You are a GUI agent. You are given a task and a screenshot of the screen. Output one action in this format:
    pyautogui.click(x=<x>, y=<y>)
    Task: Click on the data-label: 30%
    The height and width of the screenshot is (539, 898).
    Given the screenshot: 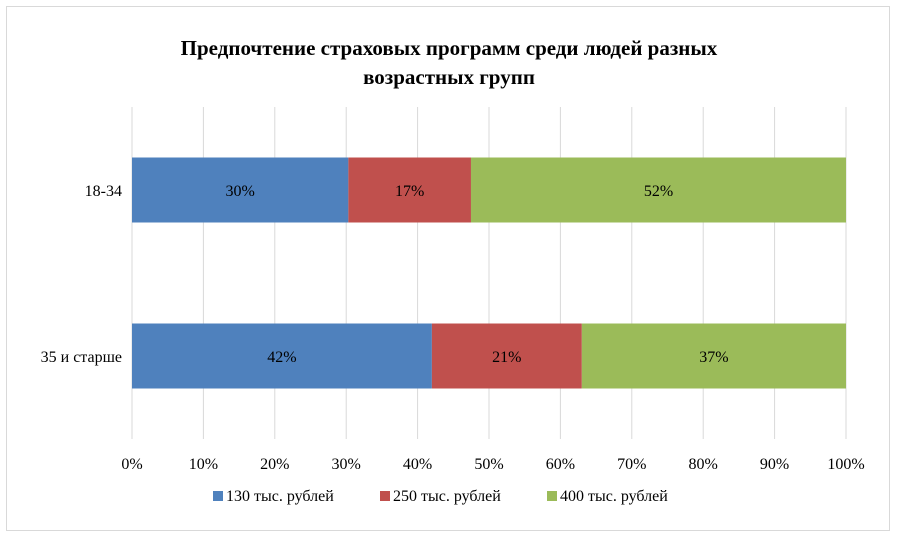 What is the action you would take?
    pyautogui.click(x=240, y=191)
    